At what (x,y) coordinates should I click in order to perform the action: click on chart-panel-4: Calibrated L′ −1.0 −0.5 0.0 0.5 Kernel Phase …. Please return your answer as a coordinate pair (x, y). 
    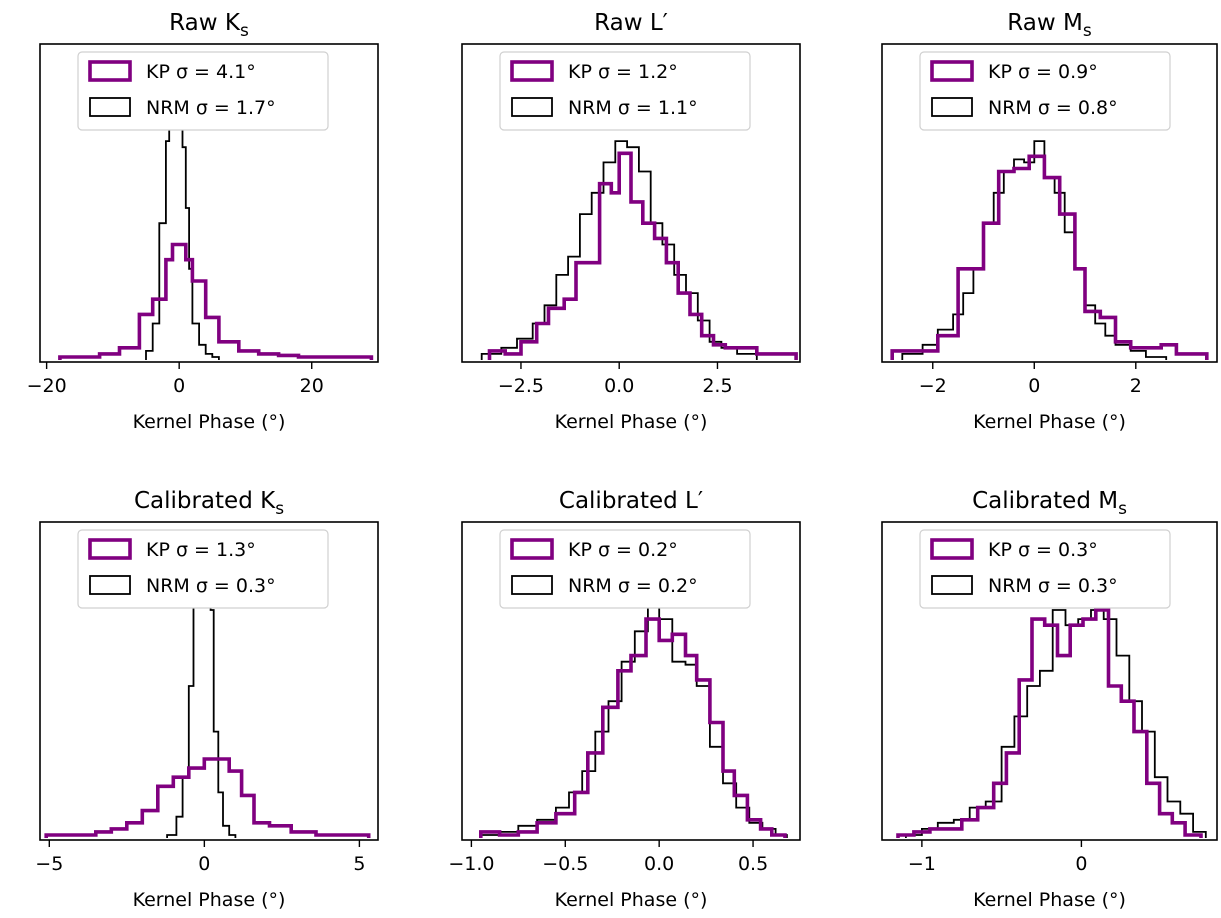
    Looking at the image, I should click on (624, 699).